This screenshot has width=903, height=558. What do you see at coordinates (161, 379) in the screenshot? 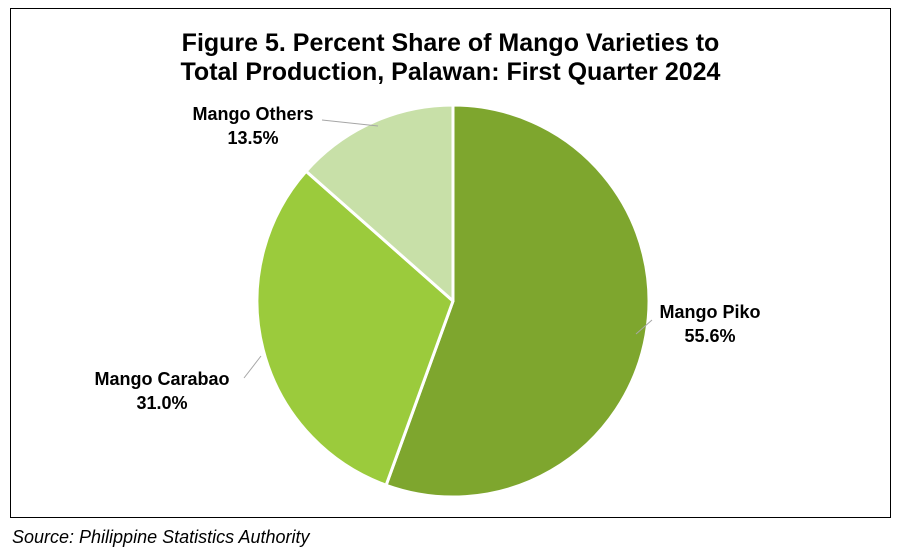
I see `slice-label-mango-carabao: Mango Carabao` at bounding box center [161, 379].